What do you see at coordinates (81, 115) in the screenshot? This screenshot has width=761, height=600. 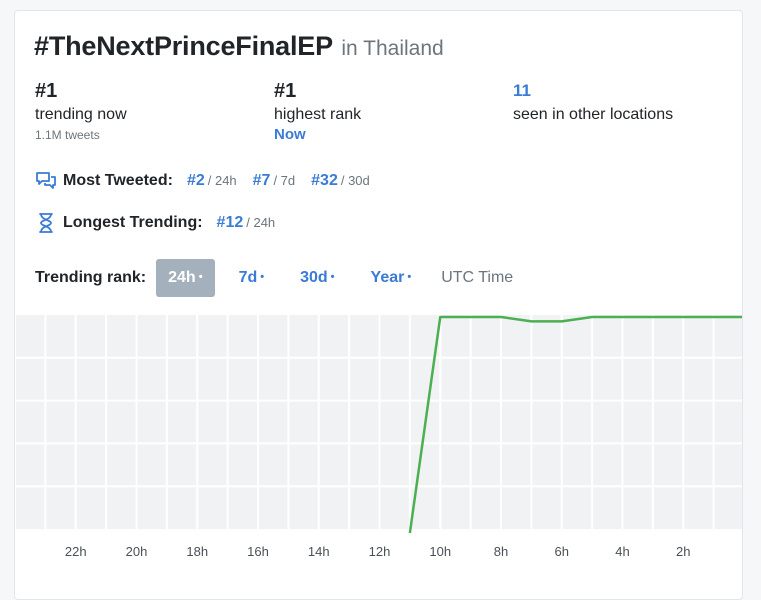 I see `trending-rank-label: trending now` at bounding box center [81, 115].